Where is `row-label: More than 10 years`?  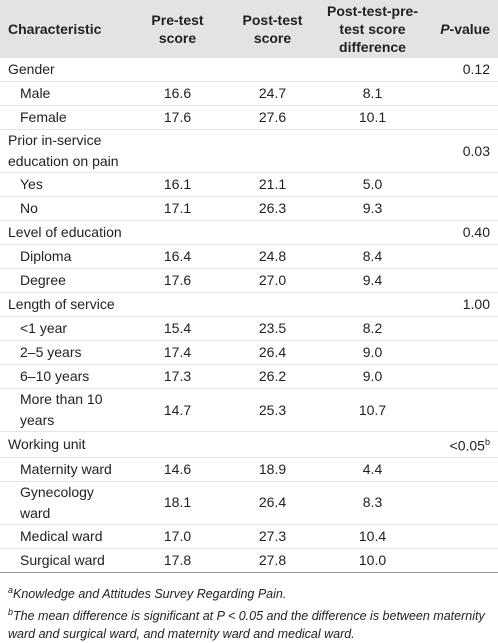
row-label: More than 10 years is located at coordinates (65, 410).